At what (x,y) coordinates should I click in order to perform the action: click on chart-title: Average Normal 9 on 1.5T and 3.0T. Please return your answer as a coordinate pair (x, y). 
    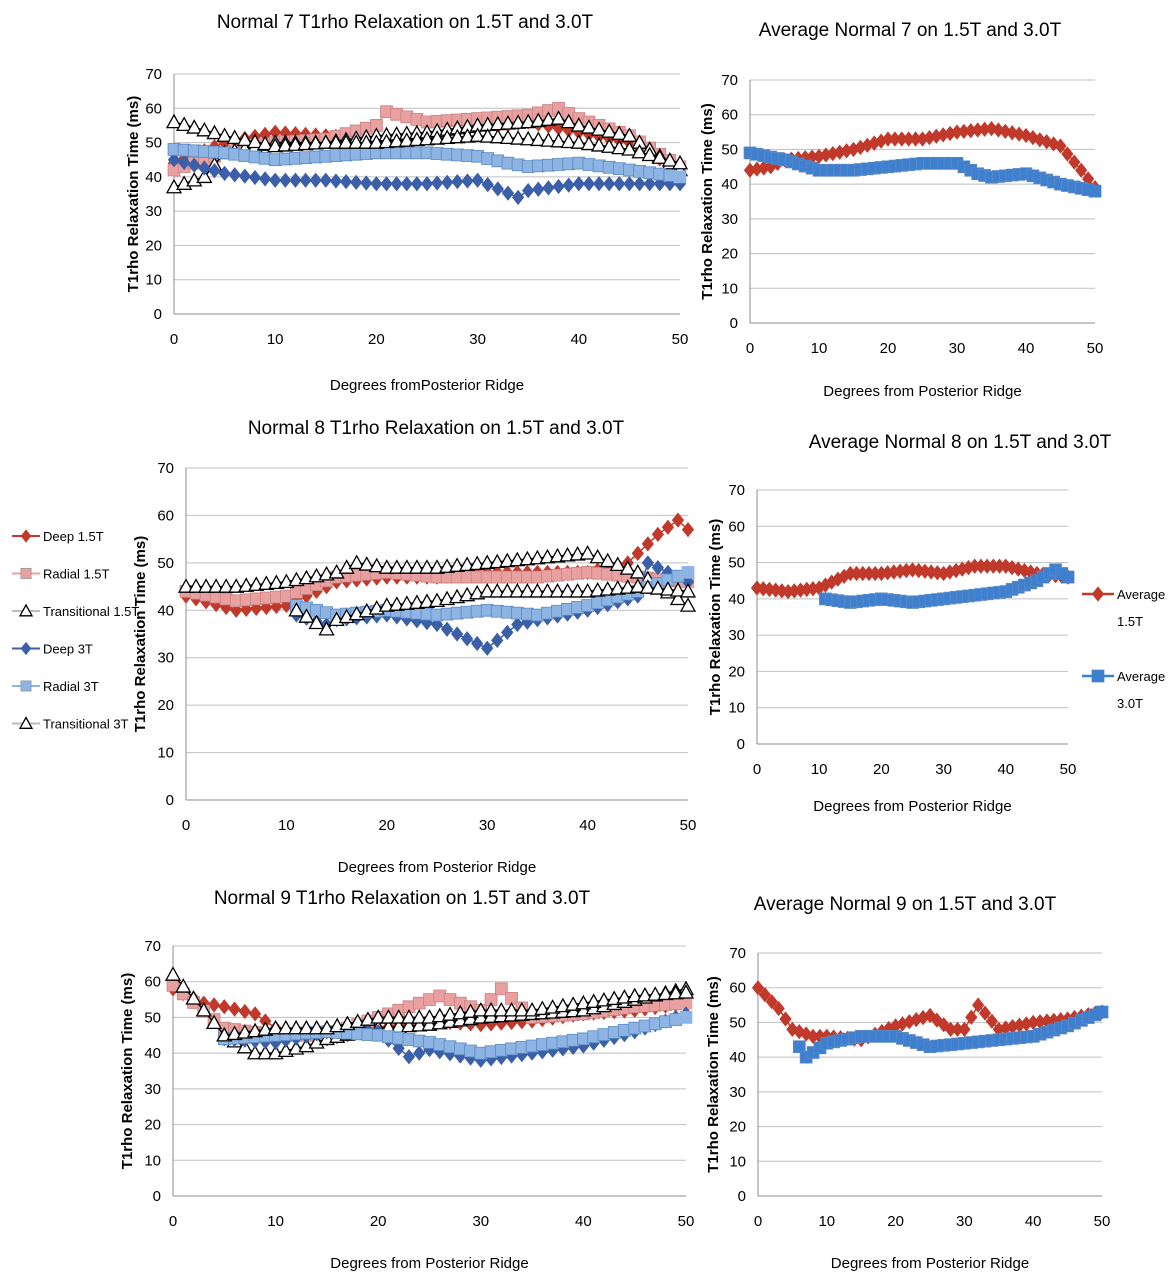
    Looking at the image, I should click on (905, 904).